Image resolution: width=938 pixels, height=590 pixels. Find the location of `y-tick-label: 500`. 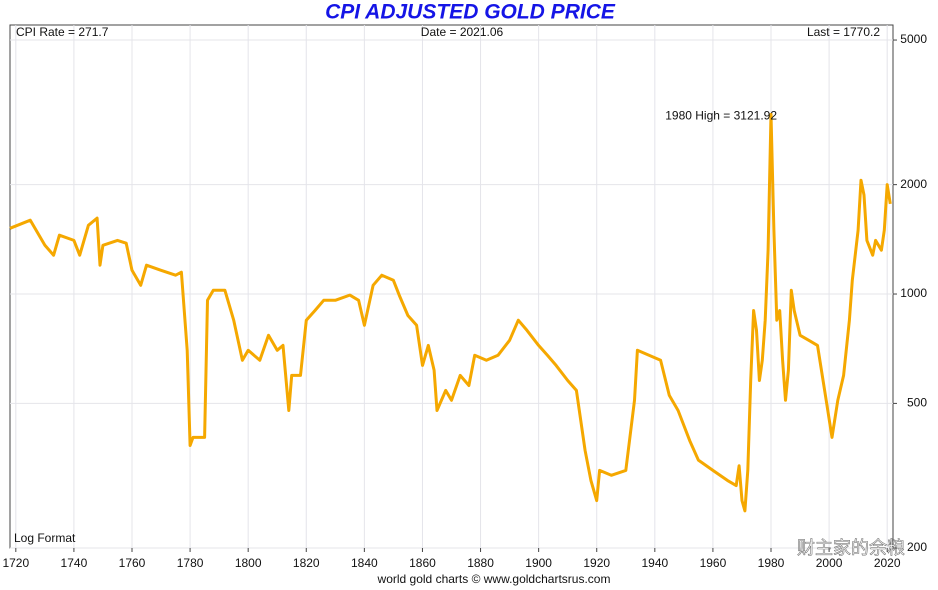

y-tick-label: 500 is located at coordinates (917, 403).